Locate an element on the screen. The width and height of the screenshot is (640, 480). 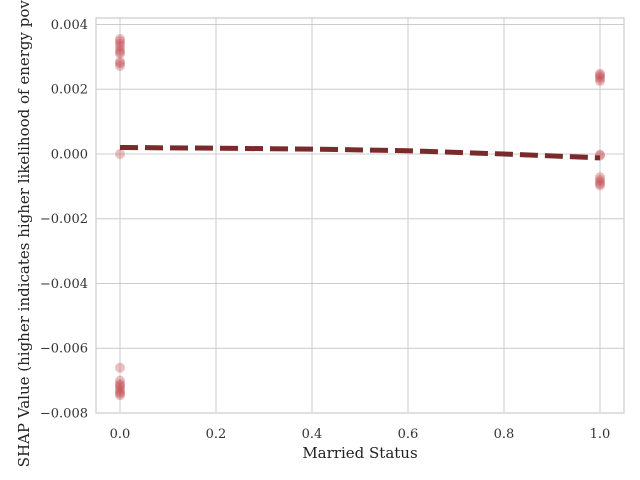
y-tick-label: −0.002 is located at coordinates (64, 219).